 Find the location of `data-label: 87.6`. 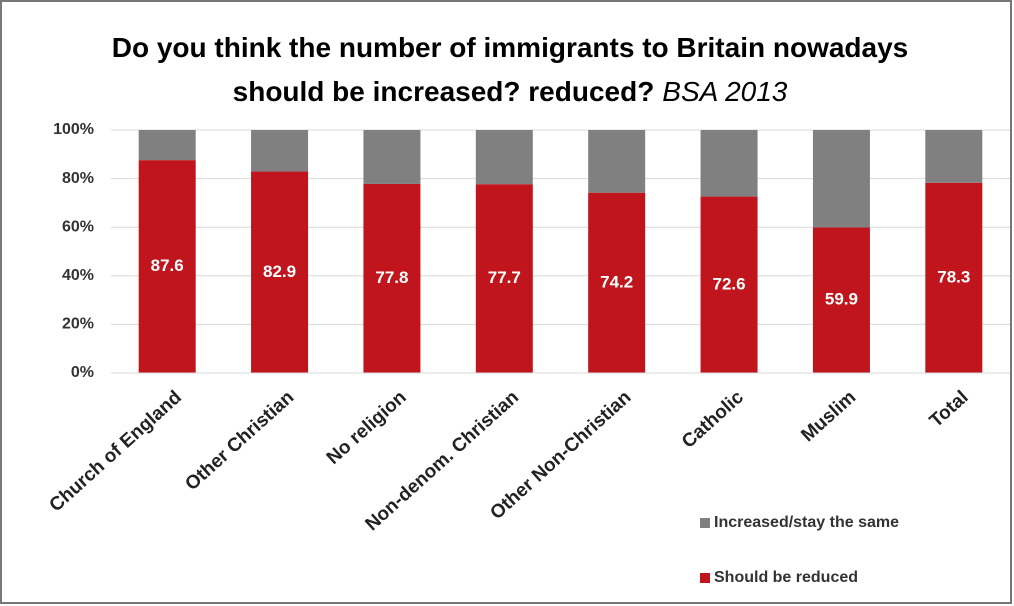

data-label: 87.6 is located at coordinates (167, 265).